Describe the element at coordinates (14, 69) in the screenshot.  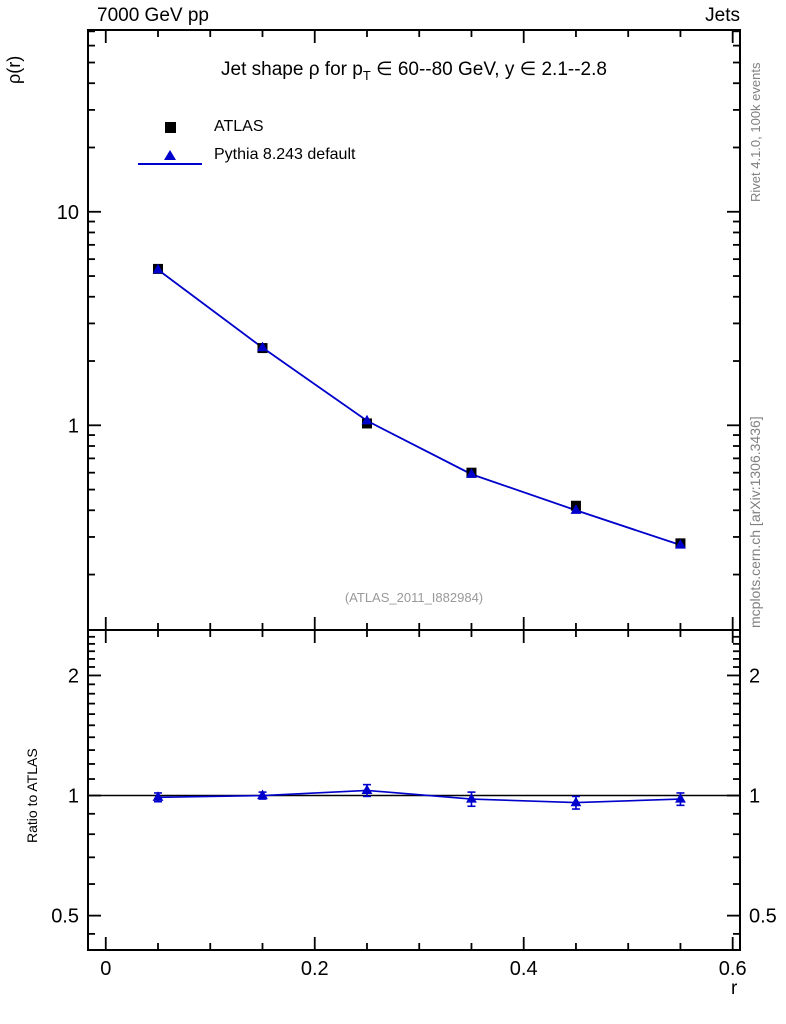
I see `y-axis-label: ρ(r)` at that location.